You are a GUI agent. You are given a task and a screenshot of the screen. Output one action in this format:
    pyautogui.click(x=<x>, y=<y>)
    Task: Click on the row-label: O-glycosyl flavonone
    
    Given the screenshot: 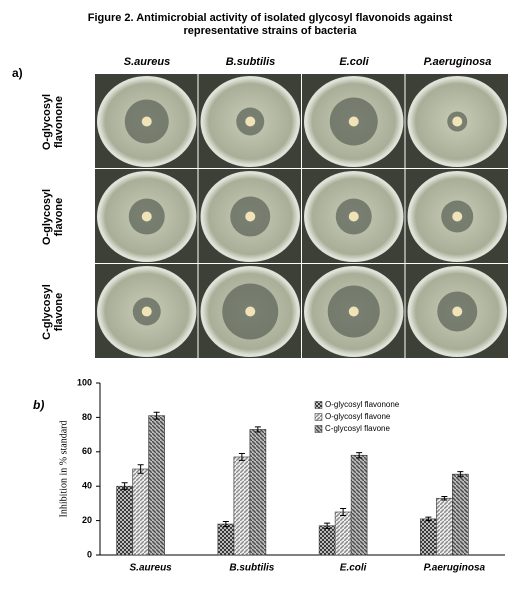 What is the action you would take?
    pyautogui.click(x=53, y=121)
    